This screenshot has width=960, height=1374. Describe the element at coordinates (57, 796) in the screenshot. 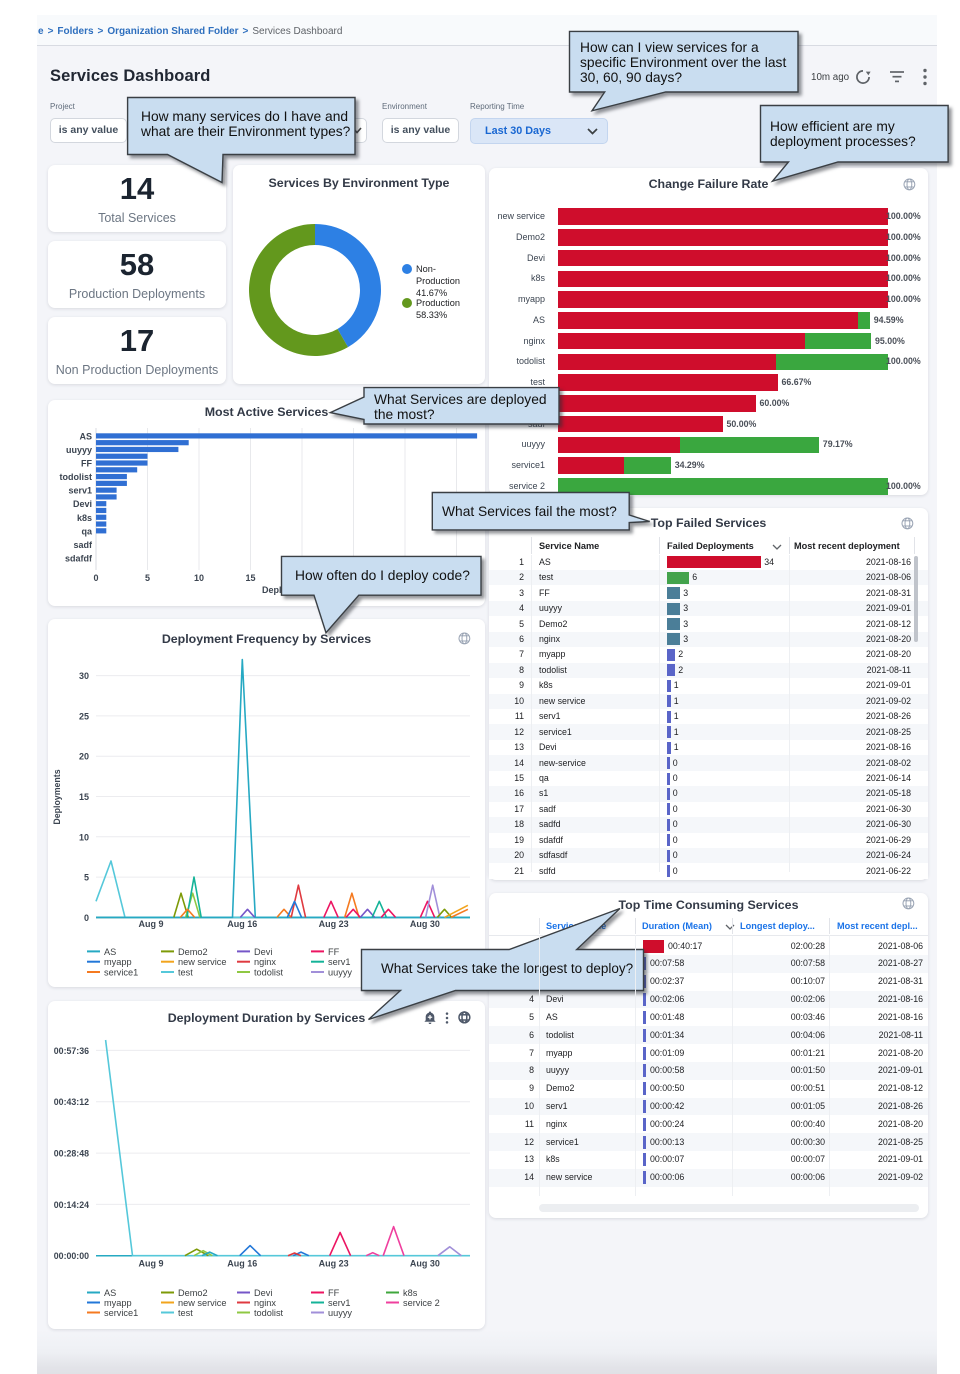

I see `svg-text: Deployments` at that location.